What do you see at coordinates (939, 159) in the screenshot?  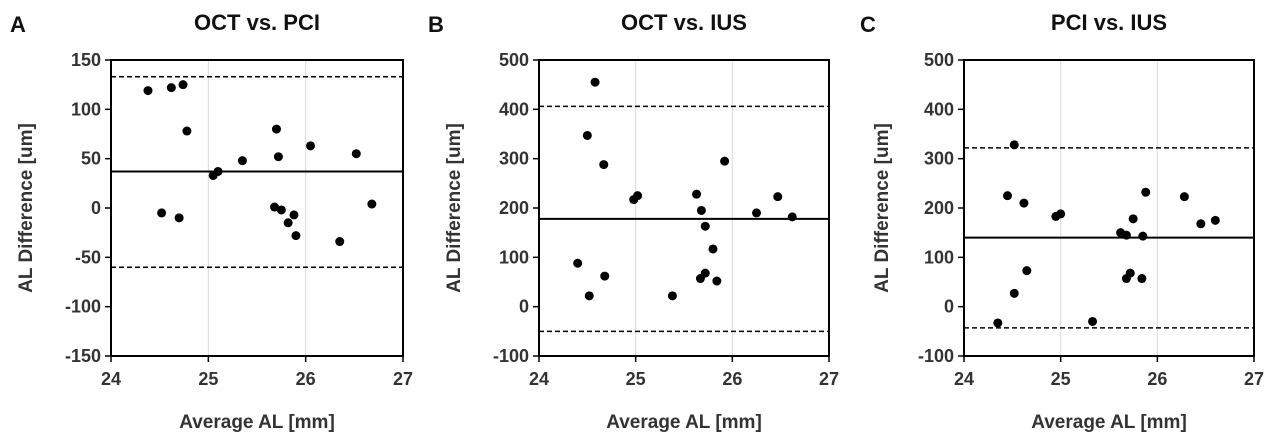 I see `y-tick-label-c-2: 300` at bounding box center [939, 159].